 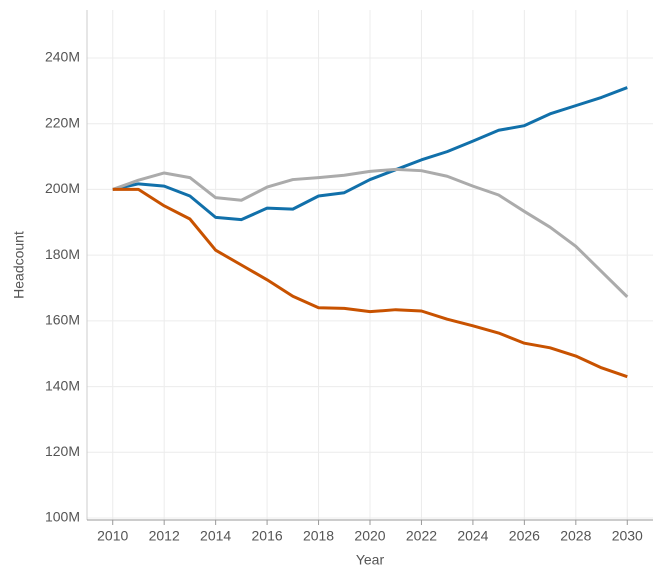 What do you see at coordinates (215, 536) in the screenshot?
I see `x-tick-label: 2014` at bounding box center [215, 536].